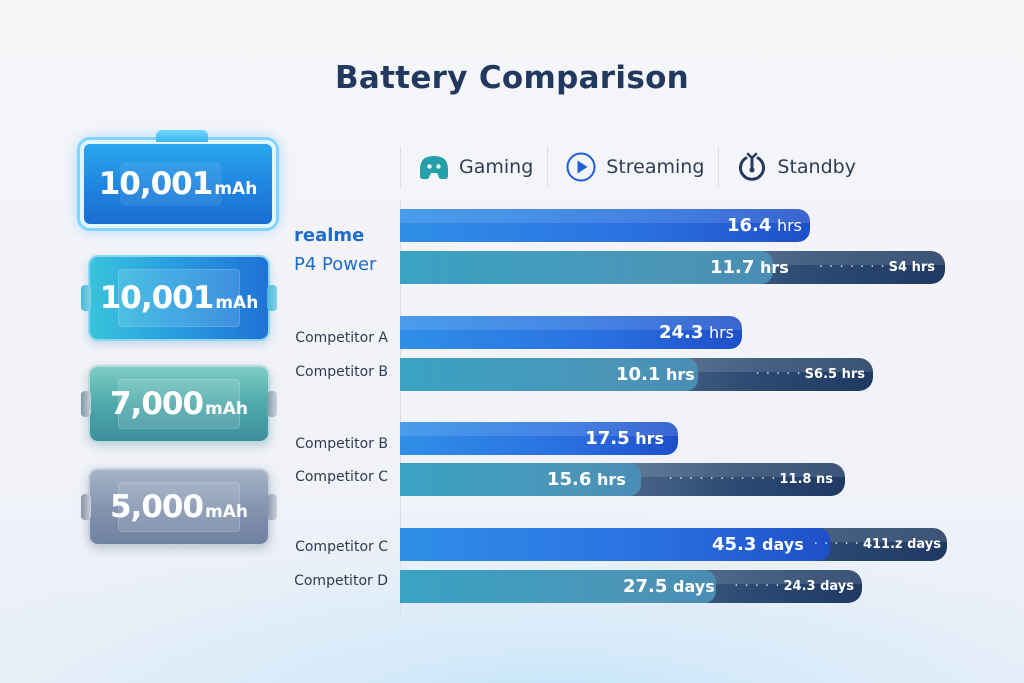 The image size is (1024, 683). Describe the element at coordinates (586, 479) in the screenshot. I see `bar-value: 15.6 hrs` at that location.